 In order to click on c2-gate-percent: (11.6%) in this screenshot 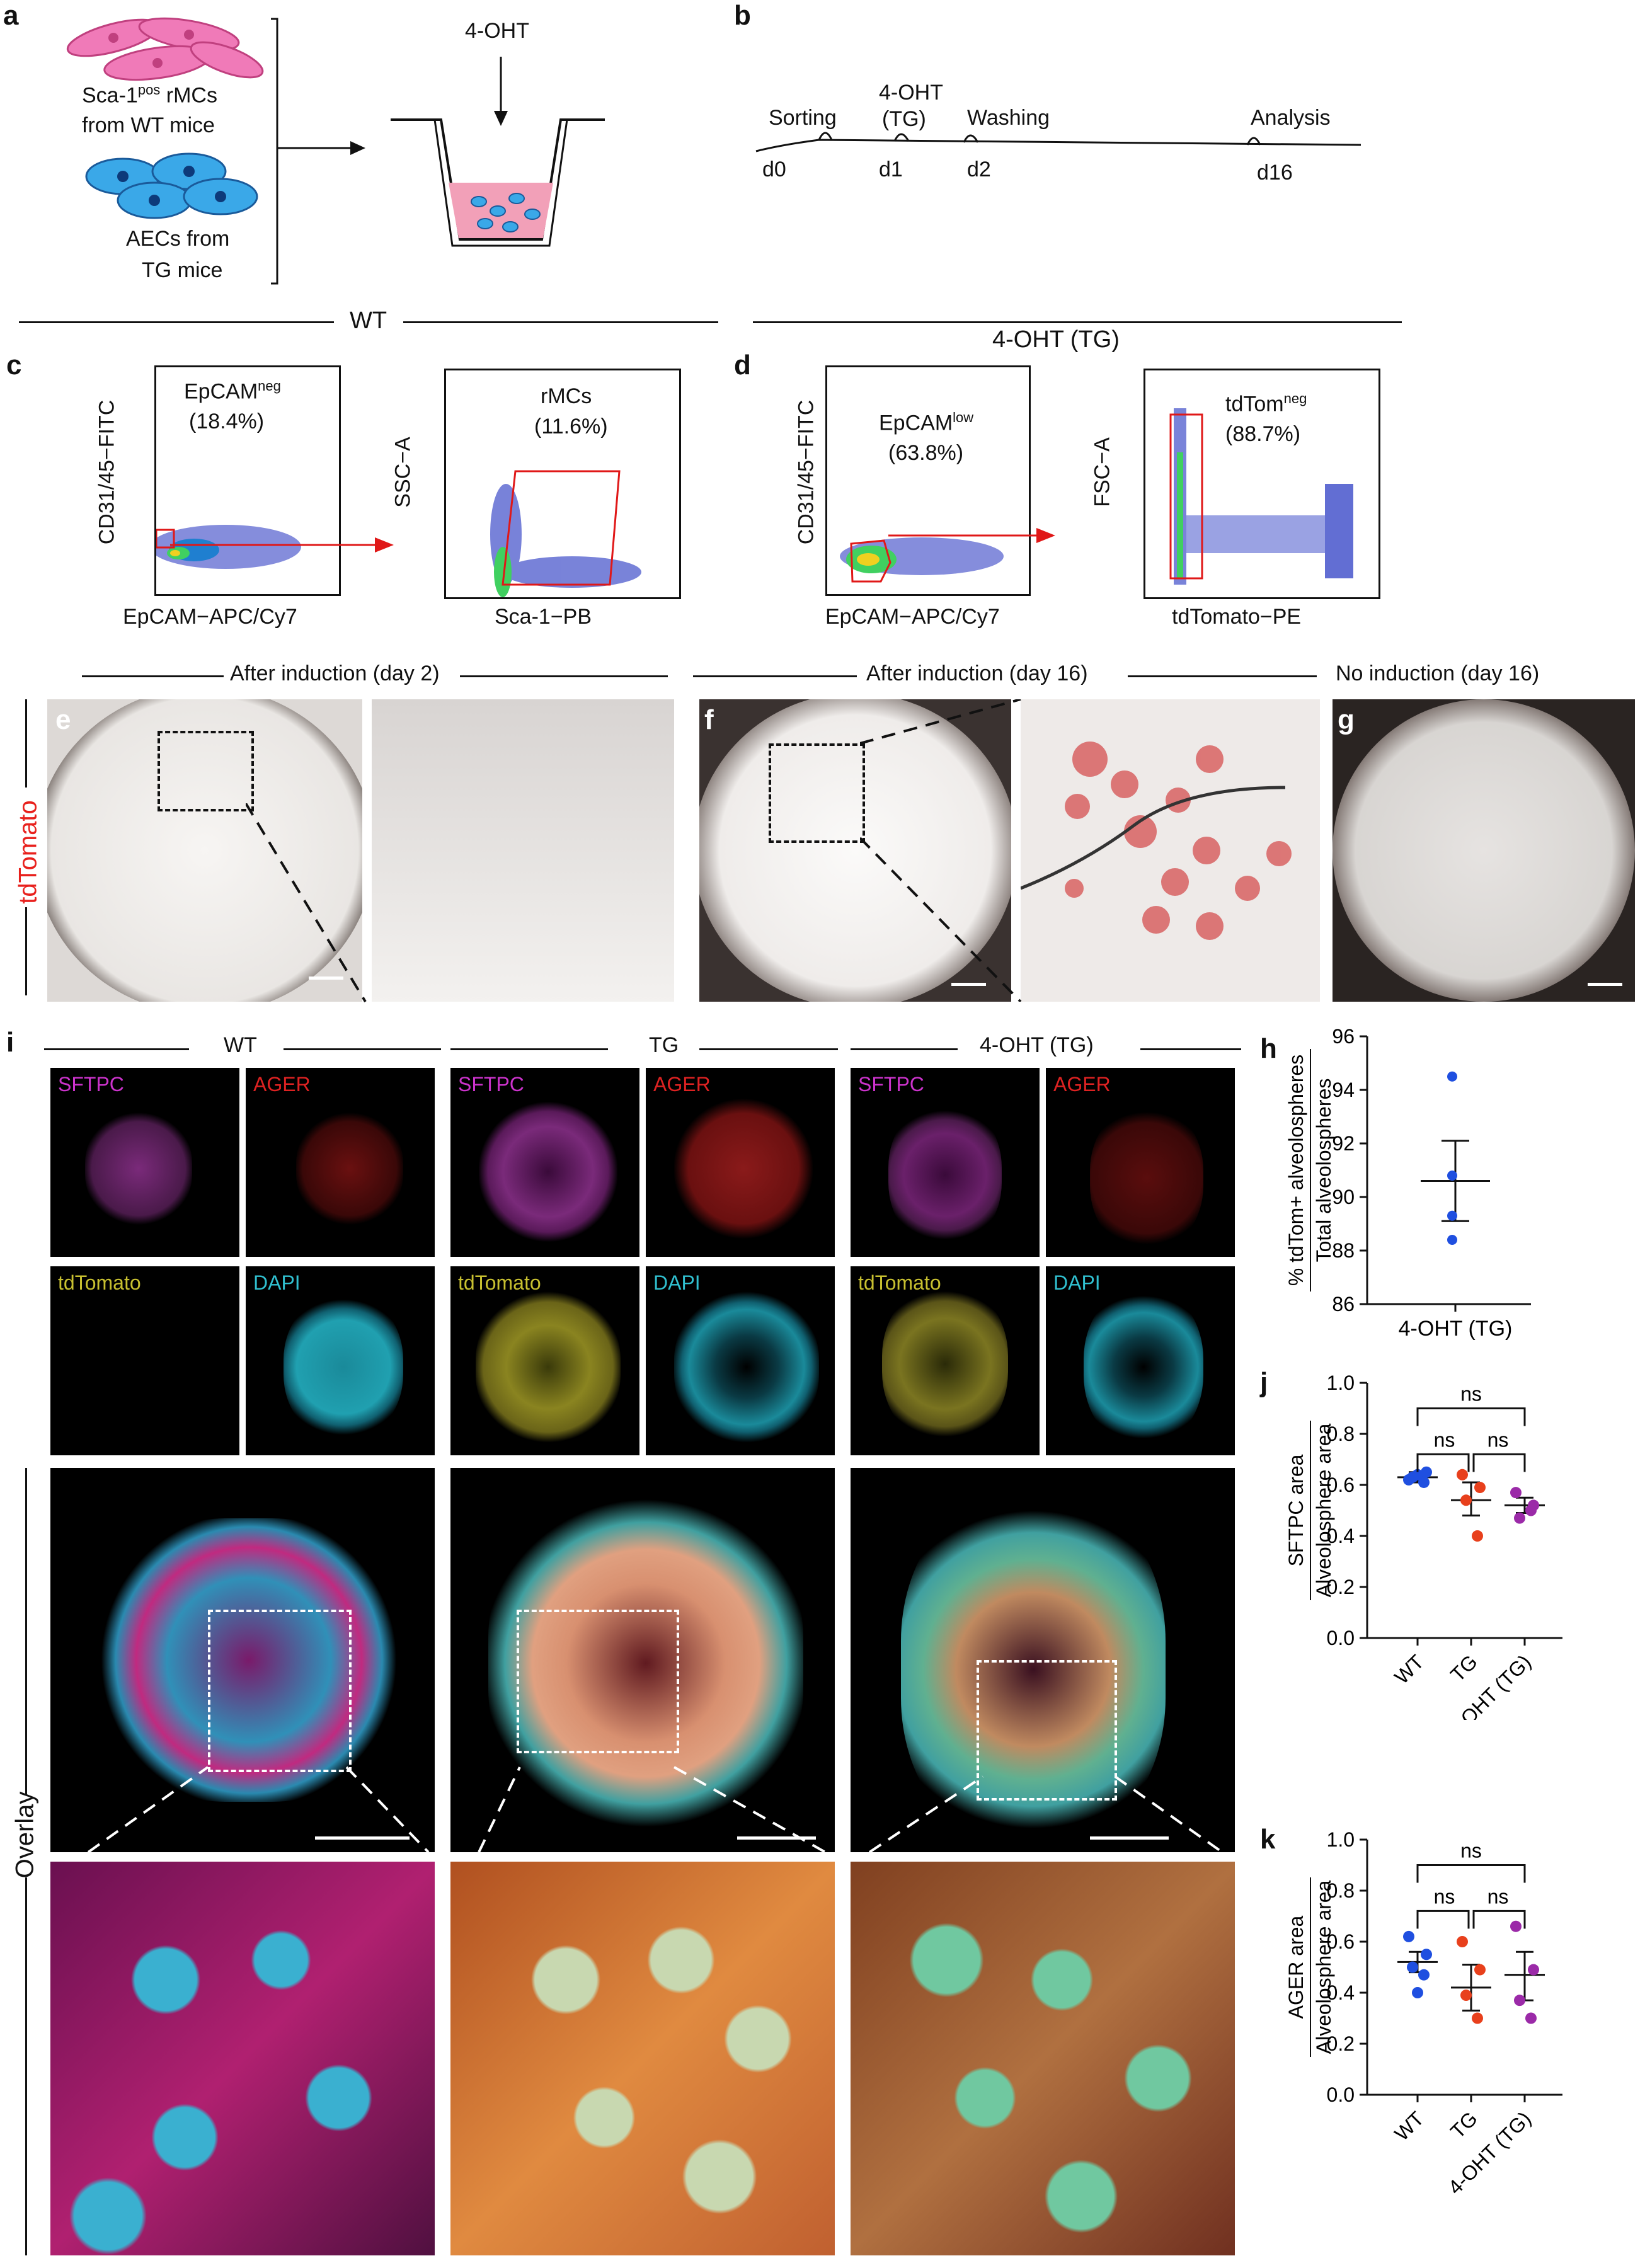, I will do `click(571, 426)`.